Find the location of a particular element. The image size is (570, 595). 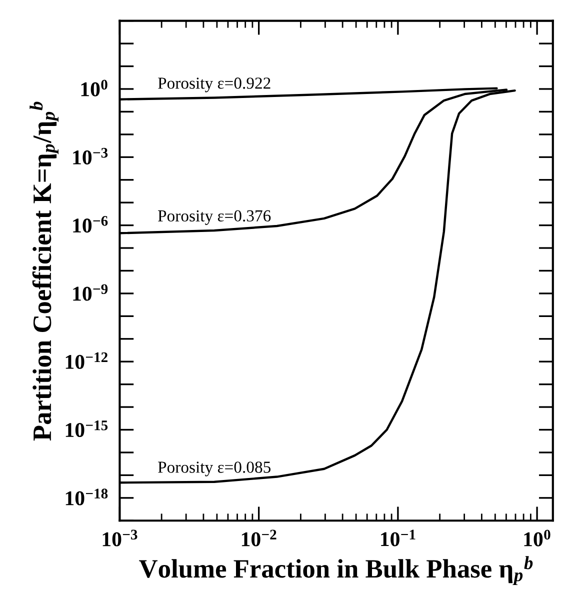

x-tick-label: 10$^{−3}$ is located at coordinates (120, 538).